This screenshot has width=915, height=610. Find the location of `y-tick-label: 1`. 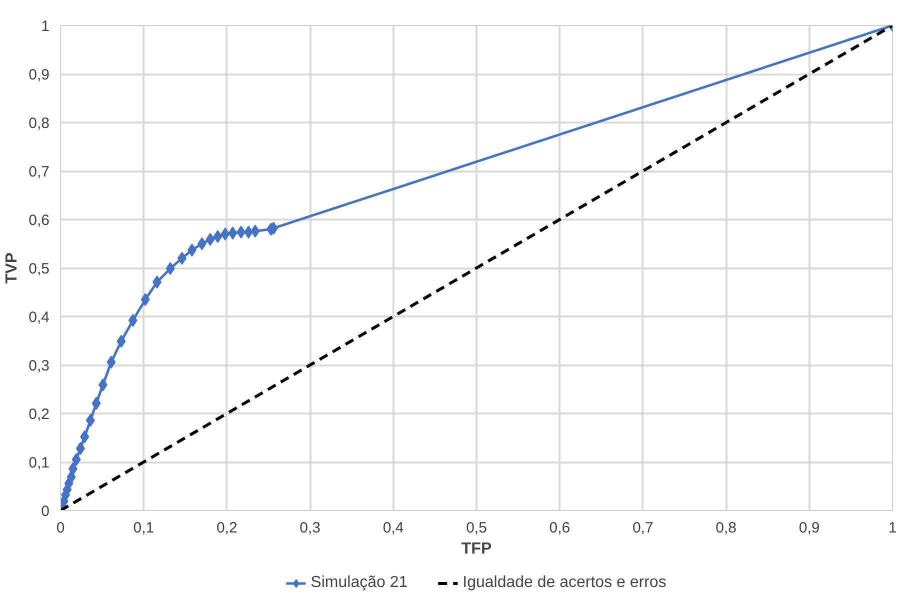

y-tick-label: 1 is located at coordinates (45, 26).